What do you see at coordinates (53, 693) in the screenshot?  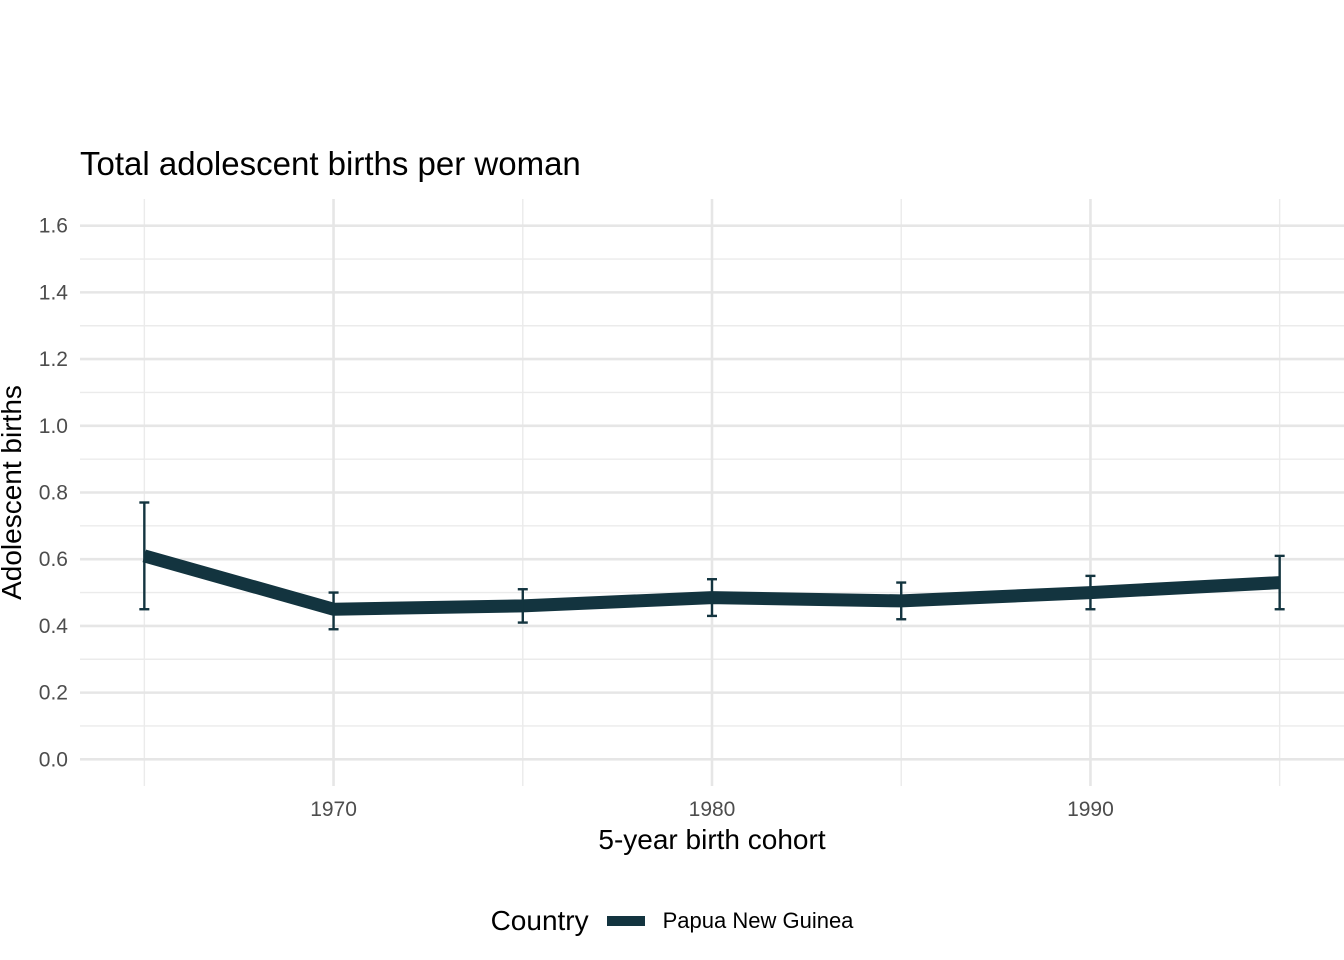 I see `y-tick-label: 0.2` at bounding box center [53, 693].